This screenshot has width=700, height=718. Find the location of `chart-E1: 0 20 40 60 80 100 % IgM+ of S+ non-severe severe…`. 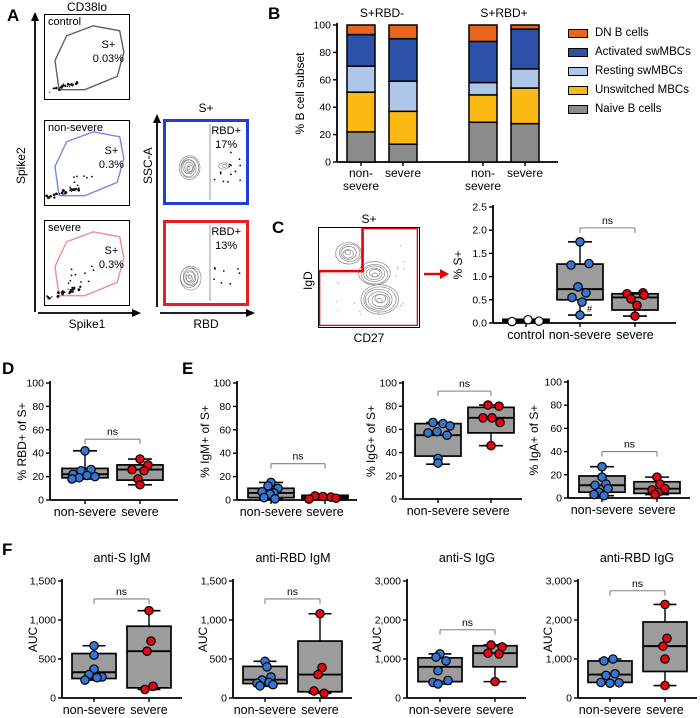

chart-E1: 0 20 40 60 80 100 % IgM+ of S+ non-severe severe… is located at coordinates (277, 448).